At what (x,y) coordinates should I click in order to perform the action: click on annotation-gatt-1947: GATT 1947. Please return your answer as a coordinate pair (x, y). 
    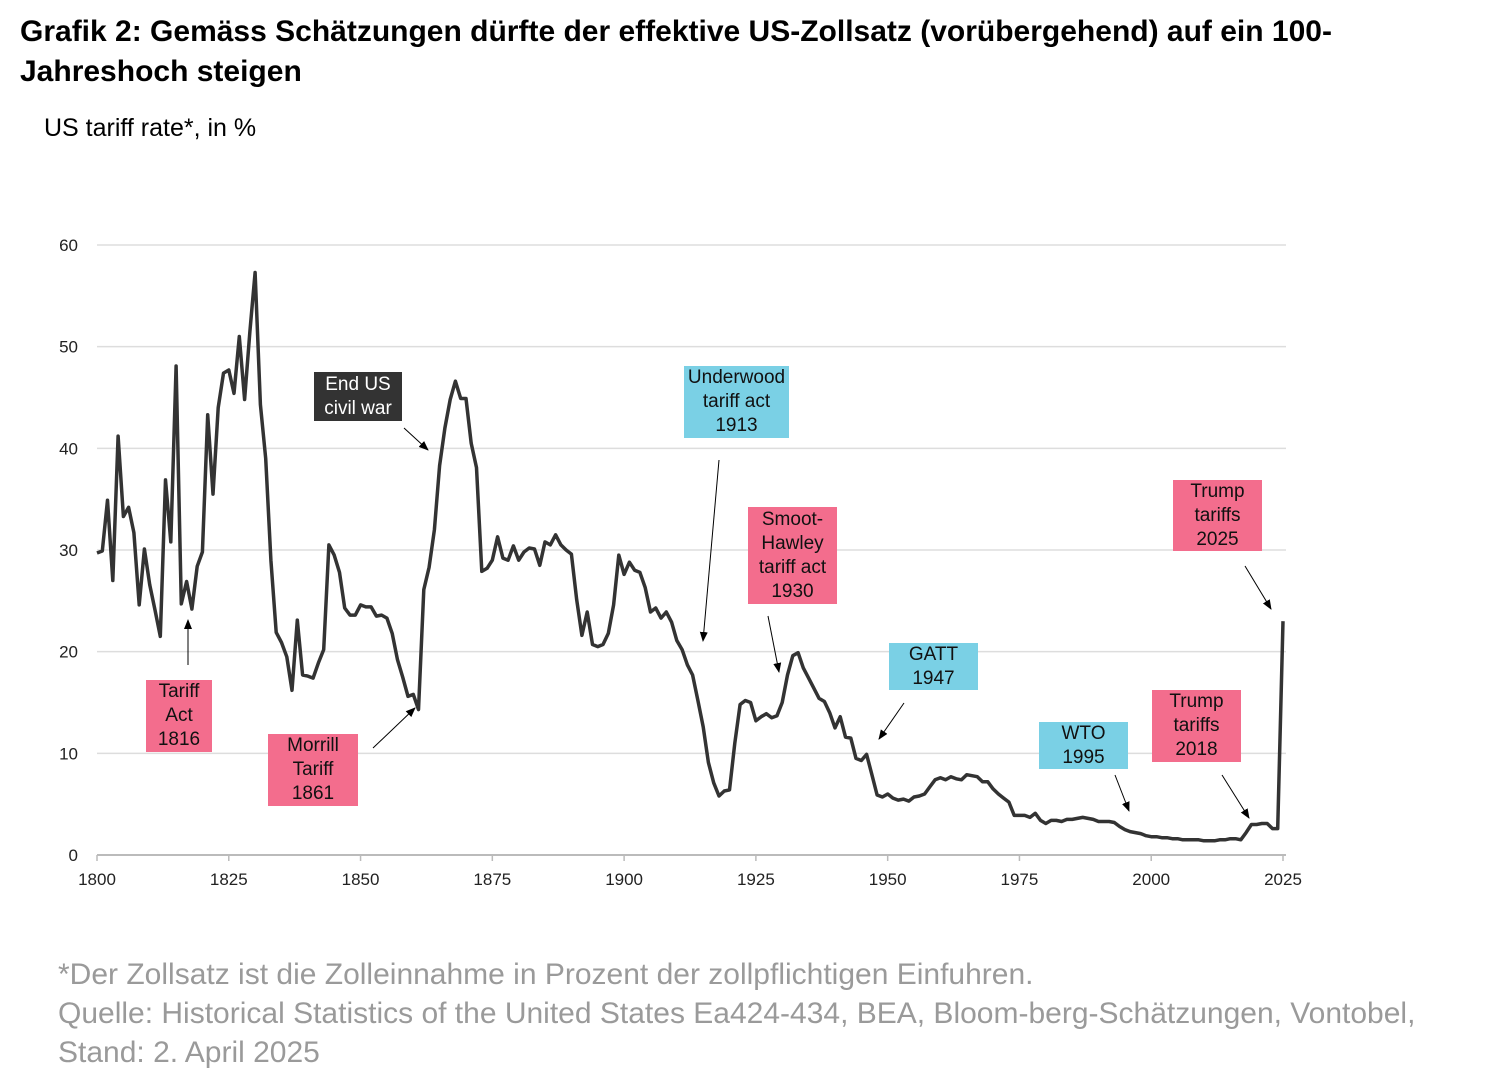
    Looking at the image, I should click on (933, 666).